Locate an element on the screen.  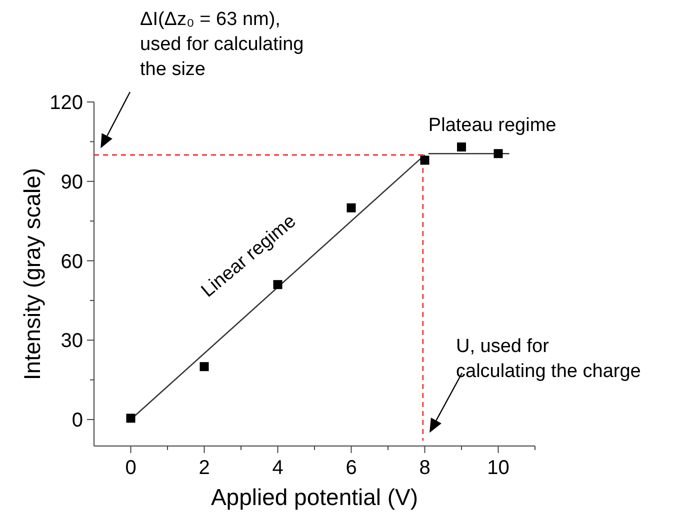
x-axis-title: Applied potential (V) is located at coordinates (314, 497).